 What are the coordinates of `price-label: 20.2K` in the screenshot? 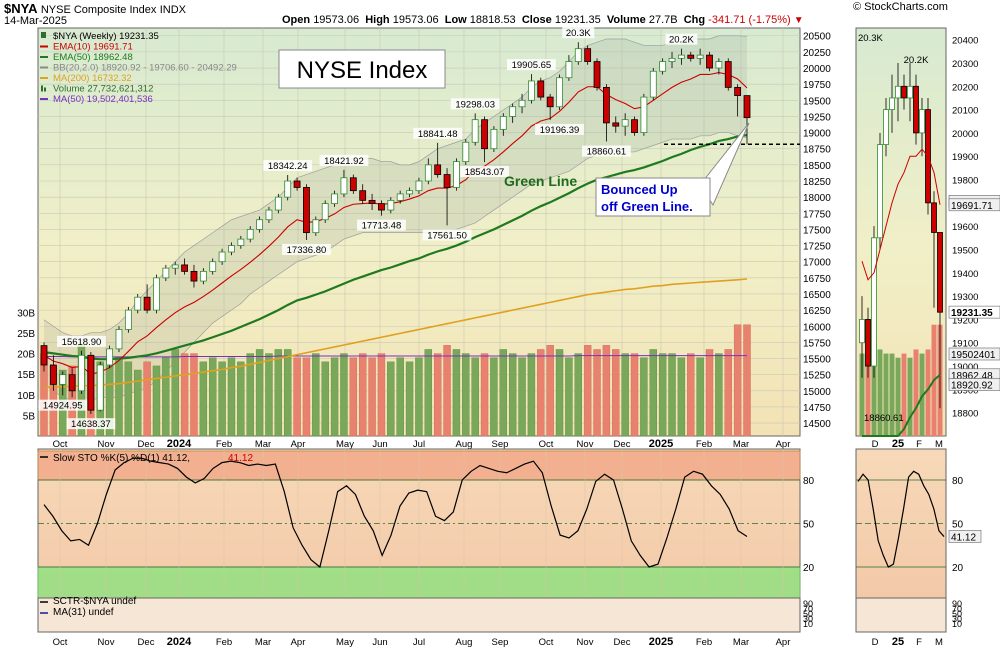 It's located at (681, 40).